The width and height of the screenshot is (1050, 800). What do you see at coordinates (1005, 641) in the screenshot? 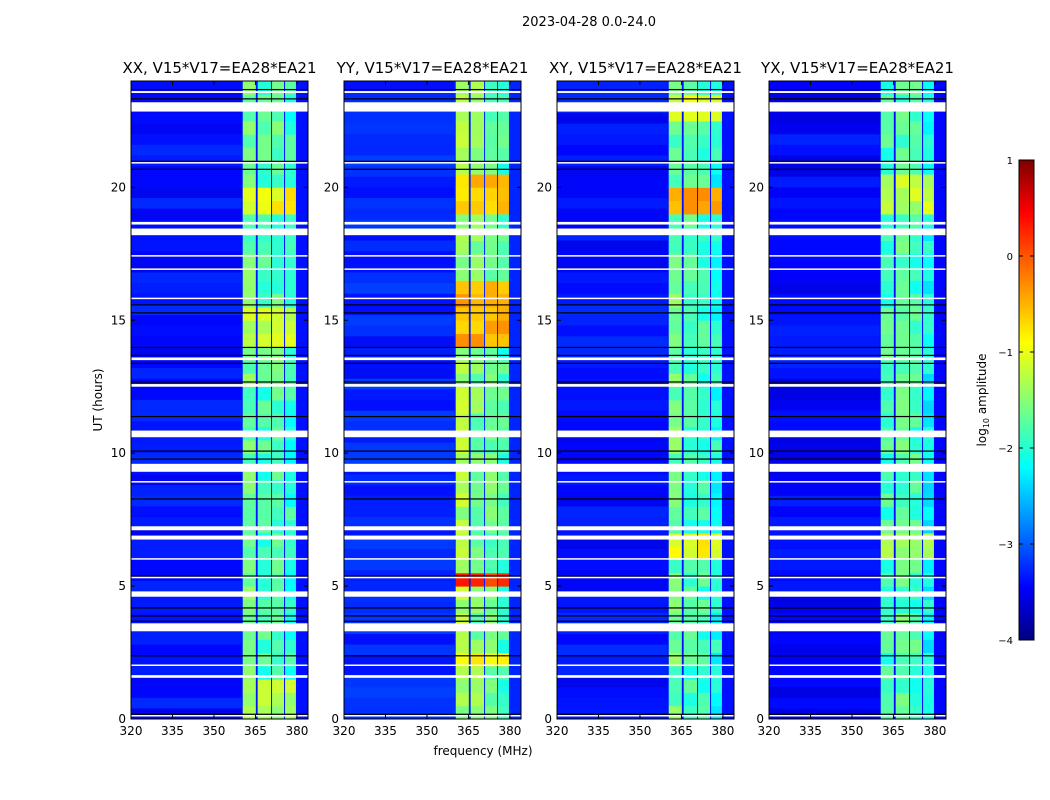
I see `colorbar-tick-label: −4` at bounding box center [1005, 641].